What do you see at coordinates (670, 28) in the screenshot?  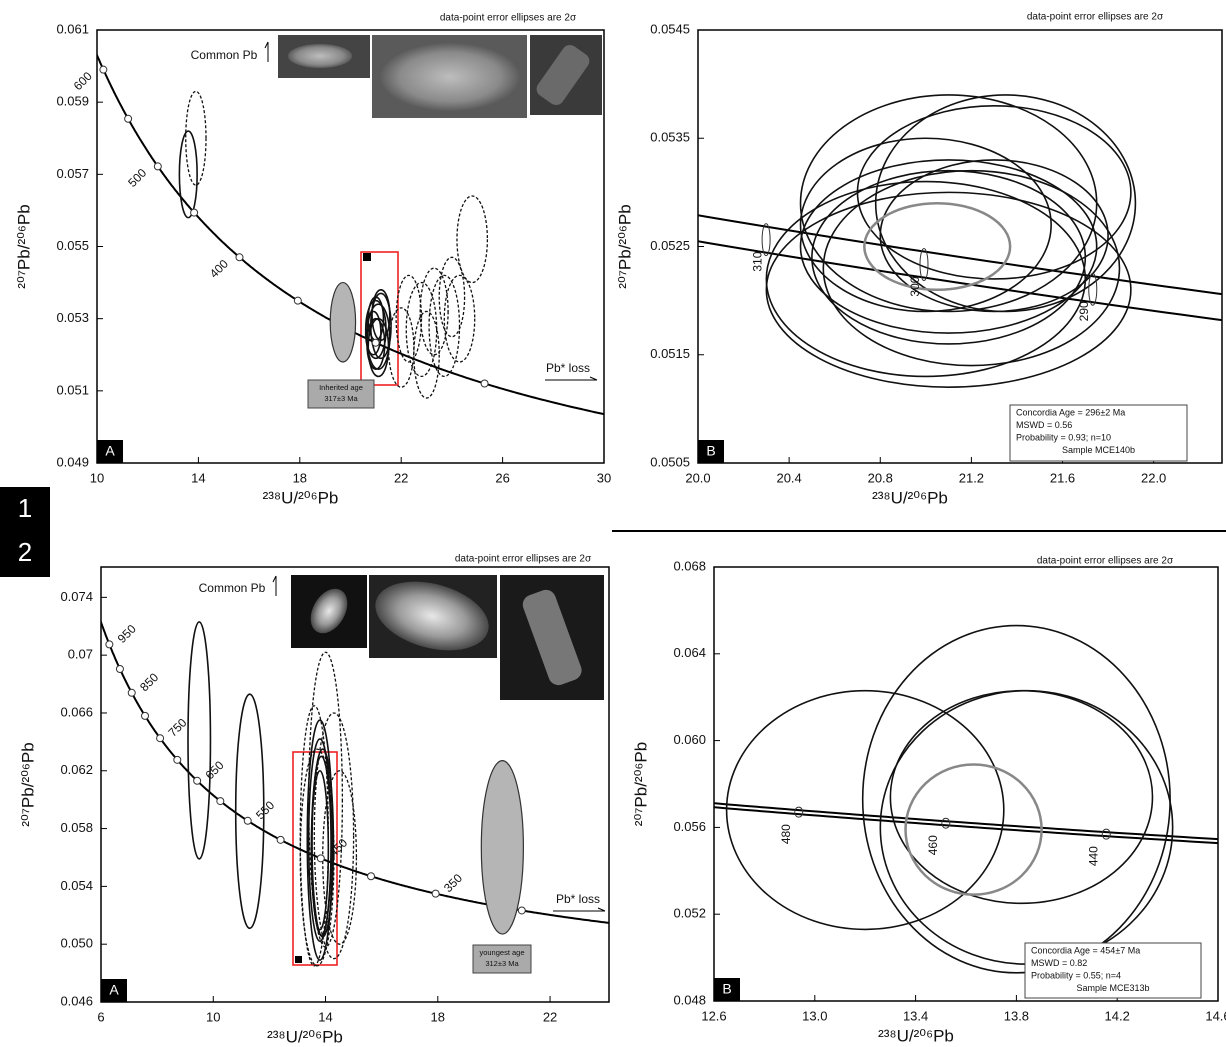 I see `y-tick-label: 0.0545` at bounding box center [670, 28].